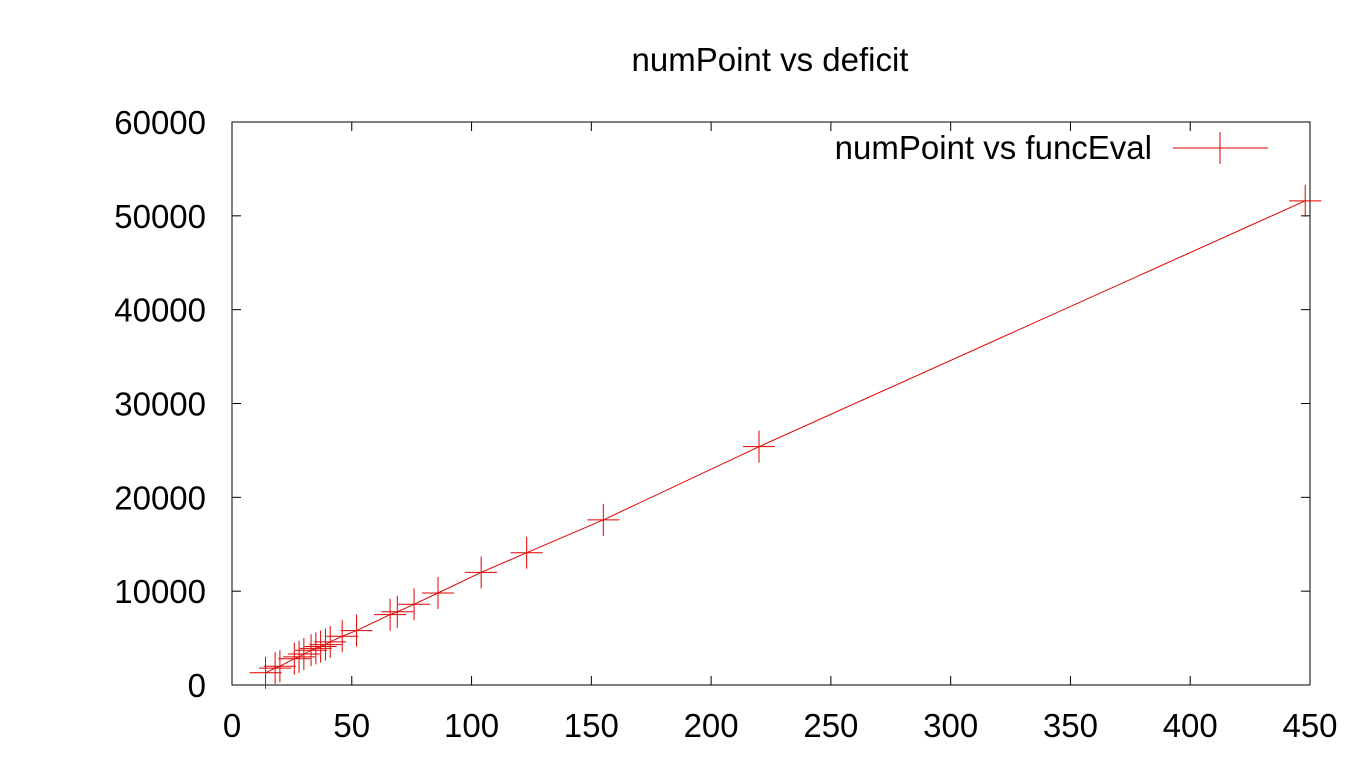 This screenshot has height=768, width=1366. What do you see at coordinates (471, 725) in the screenshot?
I see `x-tick-label: 100` at bounding box center [471, 725].